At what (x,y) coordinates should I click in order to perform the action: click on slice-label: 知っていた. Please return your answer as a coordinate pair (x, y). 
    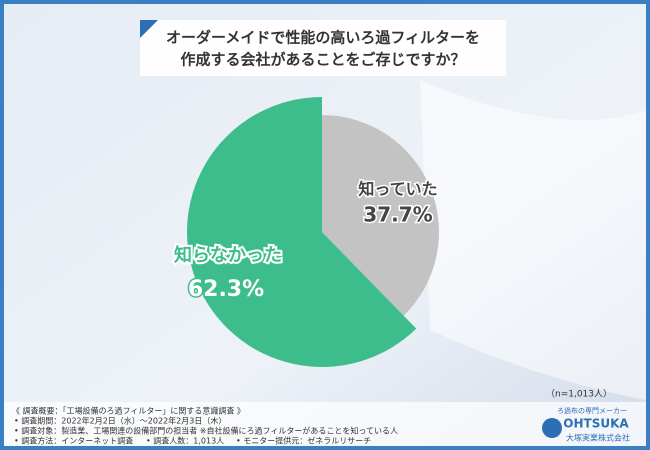
    Looking at the image, I should click on (397, 189).